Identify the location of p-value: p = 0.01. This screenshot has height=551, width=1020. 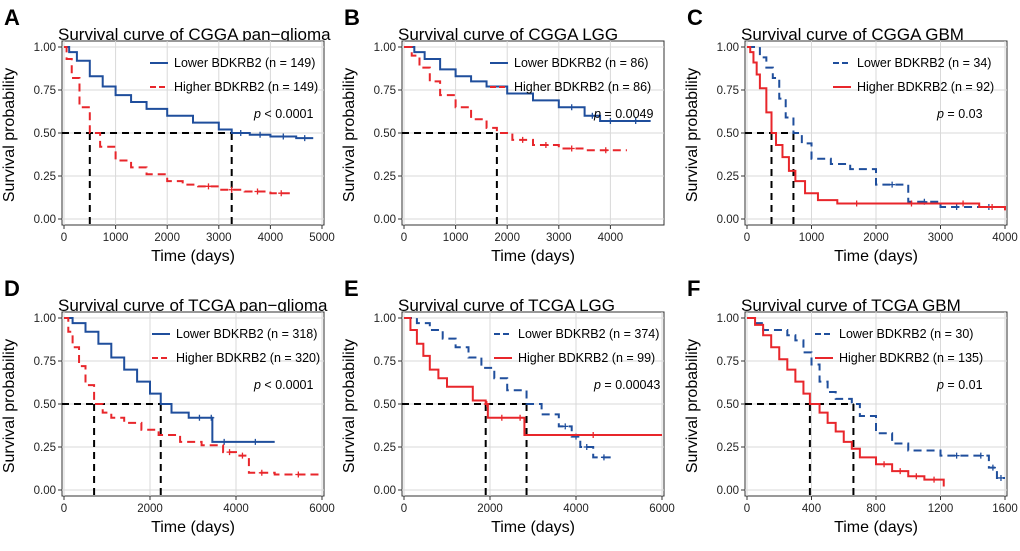
(959, 385).